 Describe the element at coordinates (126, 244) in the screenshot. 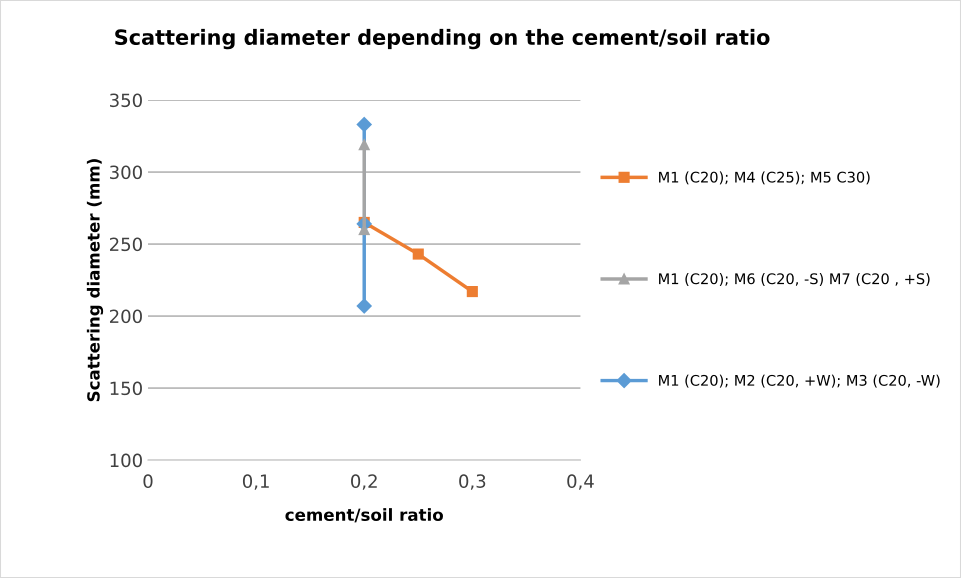

I see `y-tick-label: 250` at that location.